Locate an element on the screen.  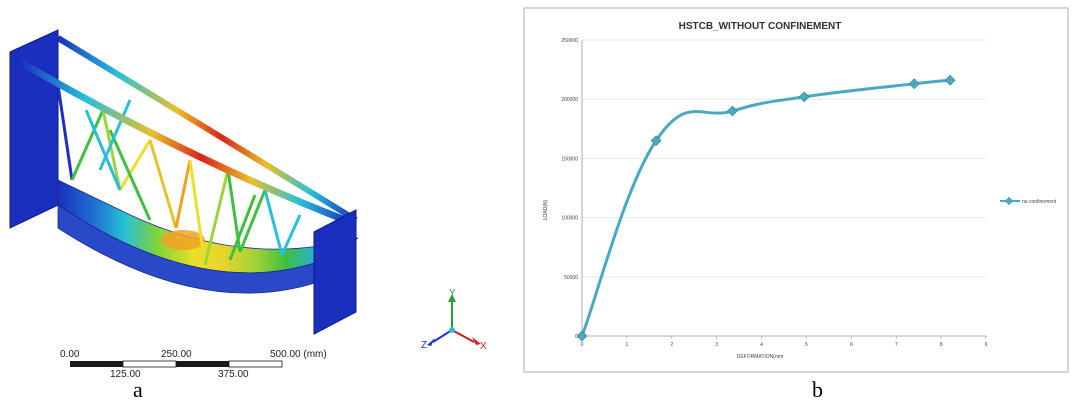
x-tick-label: 2 is located at coordinates (671, 345).